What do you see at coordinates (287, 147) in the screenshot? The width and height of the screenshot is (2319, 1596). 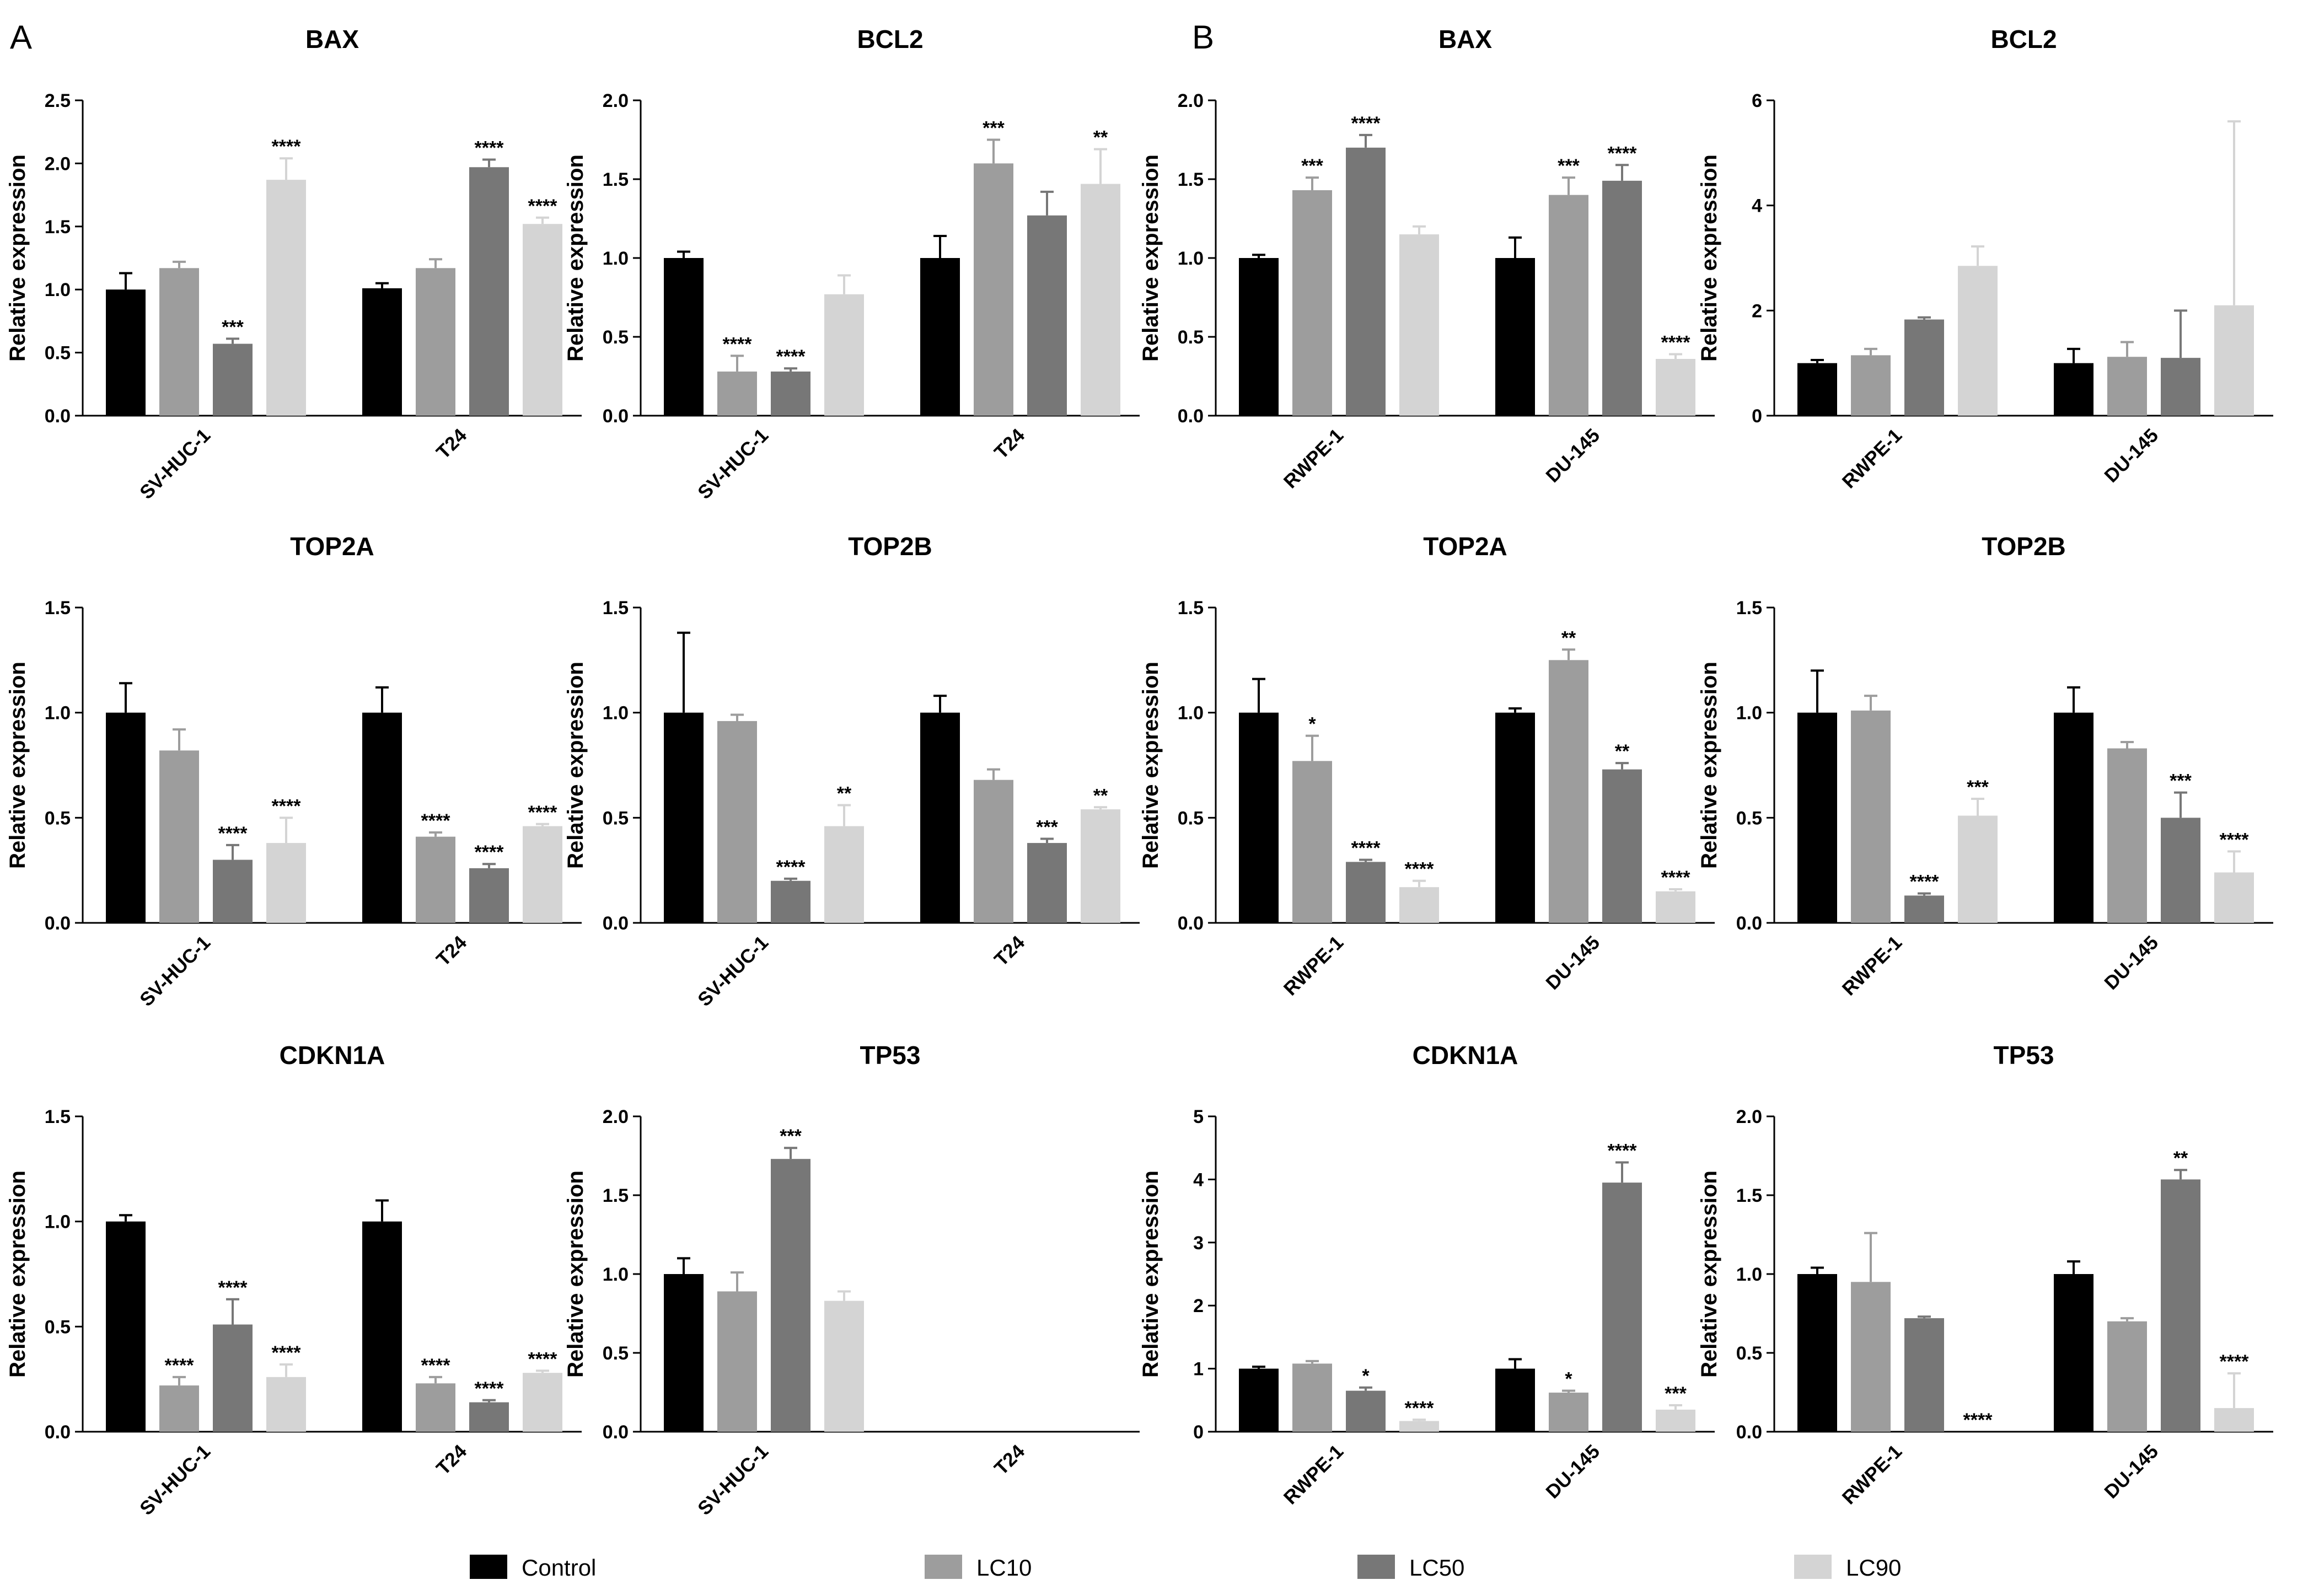 I see `chart-a-bax-sv-huc-1-lc90-significance: ****` at bounding box center [287, 147].